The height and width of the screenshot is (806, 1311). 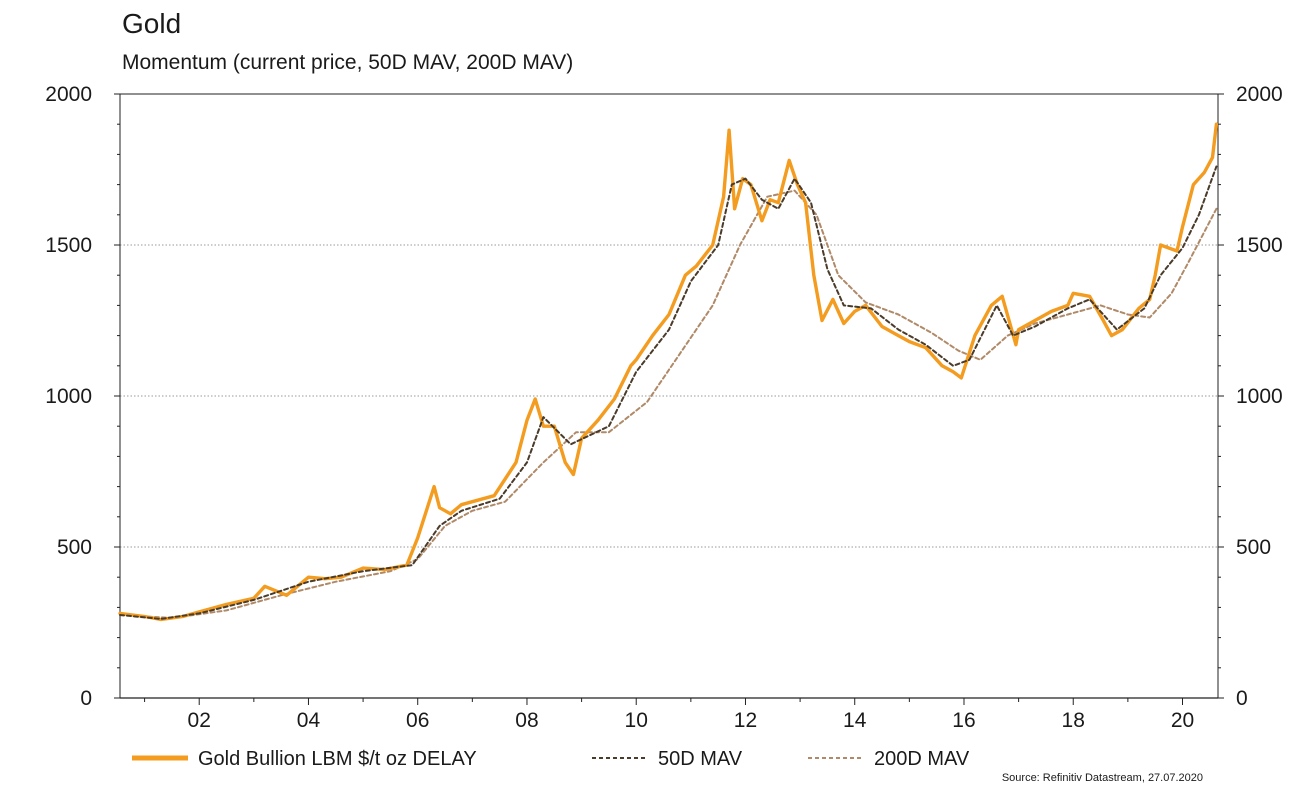 I want to click on x-tick-label: 12, so click(x=745, y=720).